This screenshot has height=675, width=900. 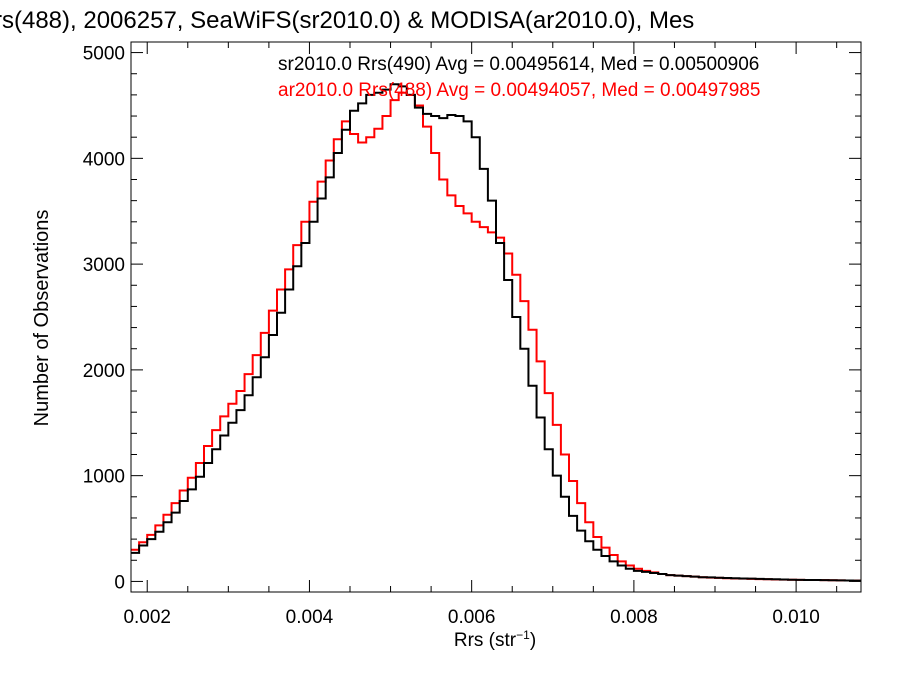 I want to click on x-tick-label: 0.008, so click(x=634, y=617).